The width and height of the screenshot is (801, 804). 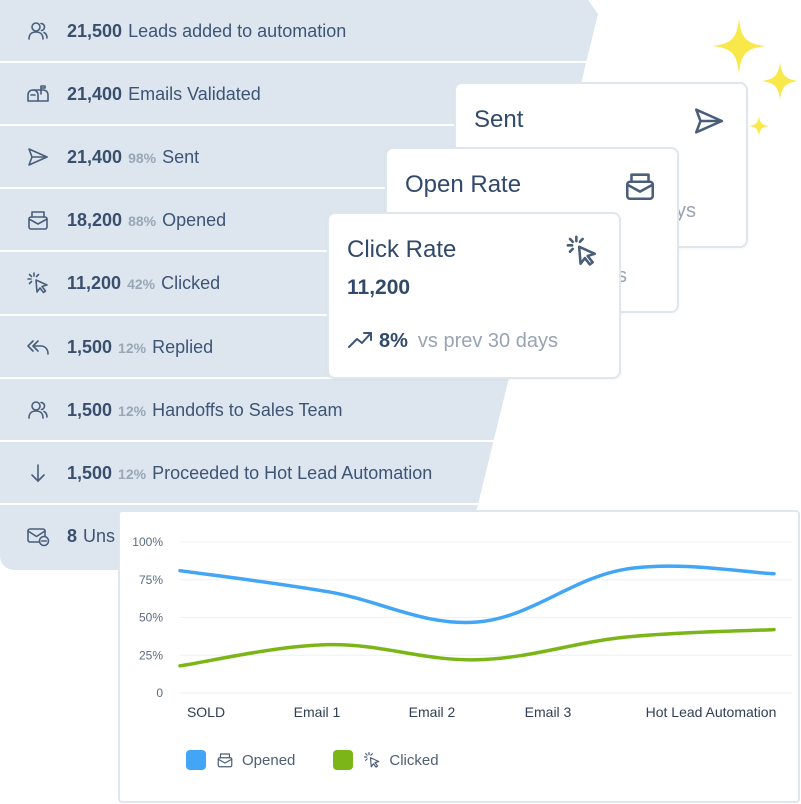 What do you see at coordinates (499, 119) in the screenshot?
I see `sent-card-title: Sent` at bounding box center [499, 119].